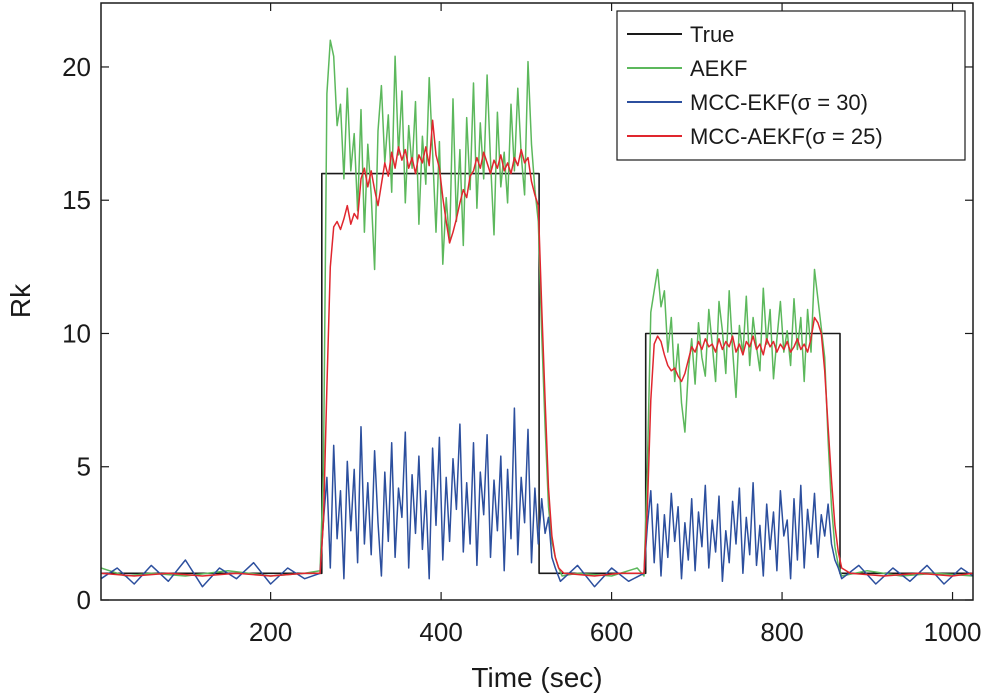 The width and height of the screenshot is (989, 699). What do you see at coordinates (76, 67) in the screenshot?
I see `y-tick-label: 20` at bounding box center [76, 67].